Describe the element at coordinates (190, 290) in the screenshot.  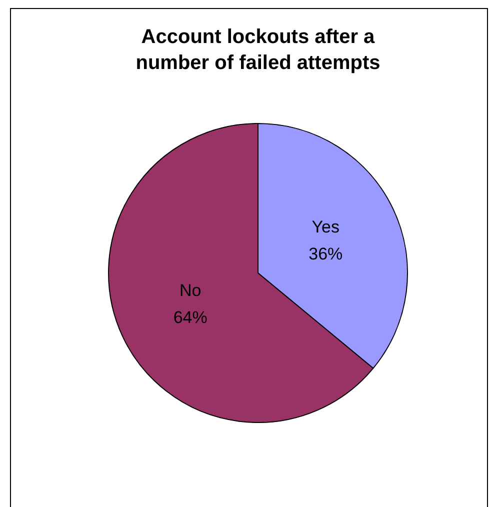
I see `slice-label: No` at that location.